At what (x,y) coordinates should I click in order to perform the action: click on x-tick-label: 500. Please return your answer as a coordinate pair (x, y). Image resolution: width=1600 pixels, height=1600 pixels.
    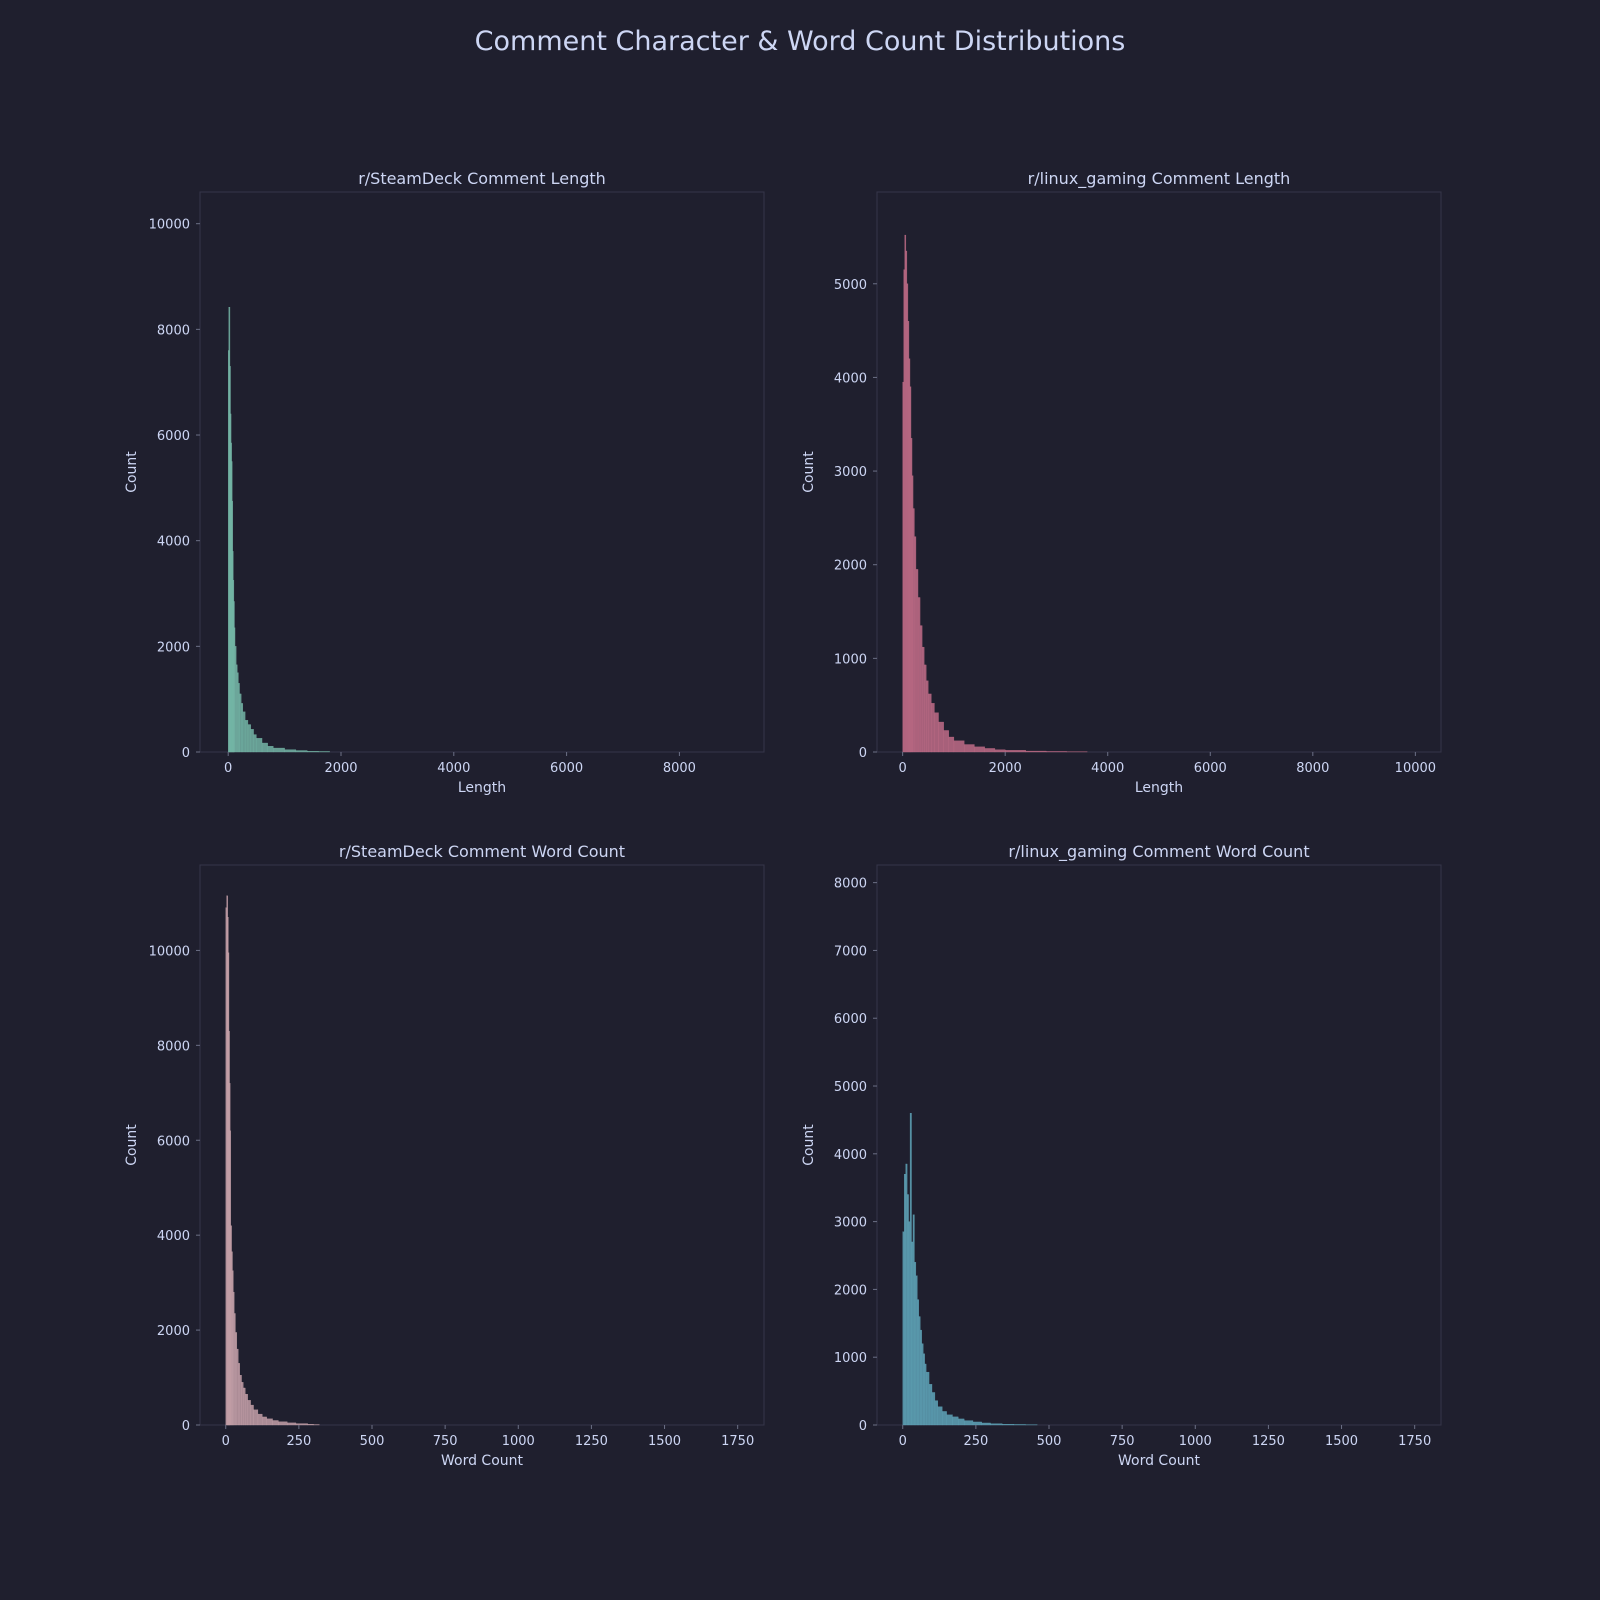
    Looking at the image, I should click on (372, 1441).